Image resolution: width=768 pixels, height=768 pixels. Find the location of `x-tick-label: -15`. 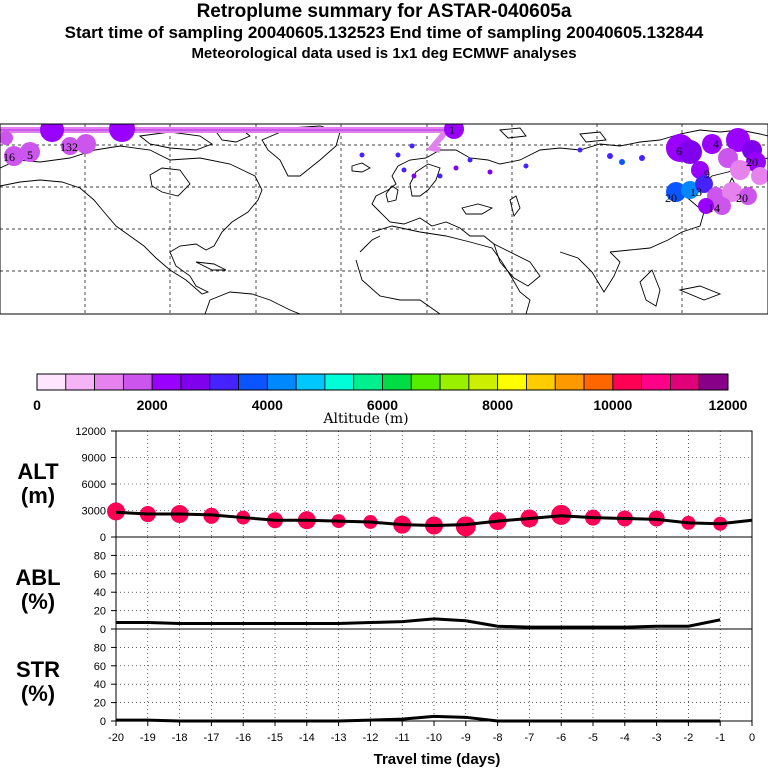

x-tick-label: -15 is located at coordinates (275, 738).